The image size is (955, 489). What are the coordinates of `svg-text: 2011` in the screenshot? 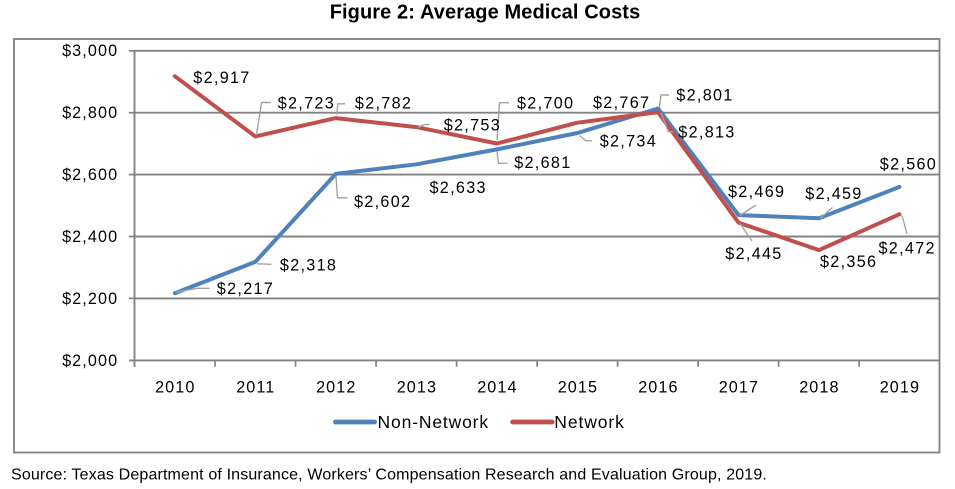 It's located at (255, 387).